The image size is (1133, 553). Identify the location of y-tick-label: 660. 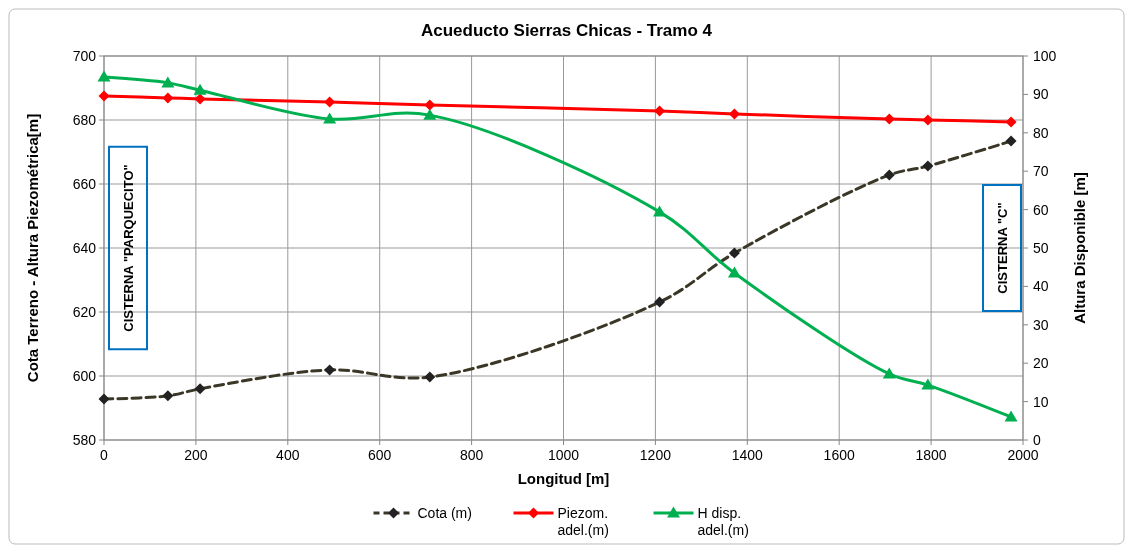
(84, 184).